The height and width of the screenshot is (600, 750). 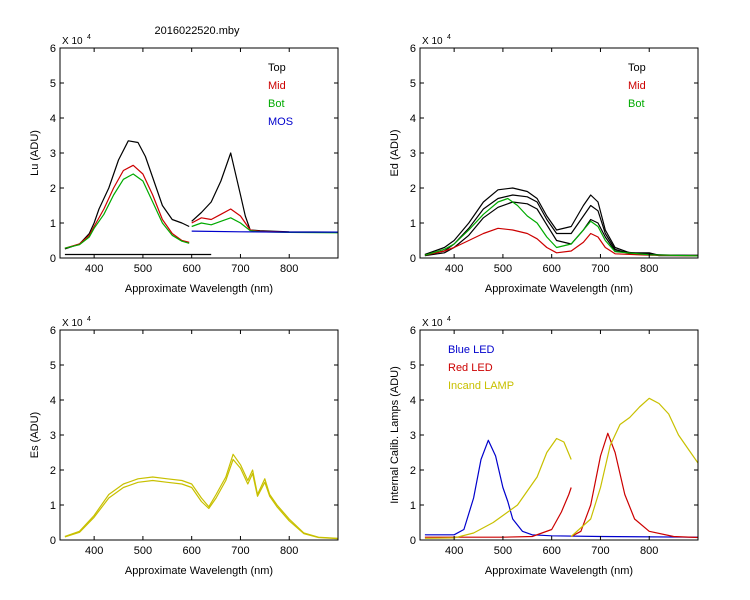 I want to click on series-line-blue-led, so click(x=561, y=488).